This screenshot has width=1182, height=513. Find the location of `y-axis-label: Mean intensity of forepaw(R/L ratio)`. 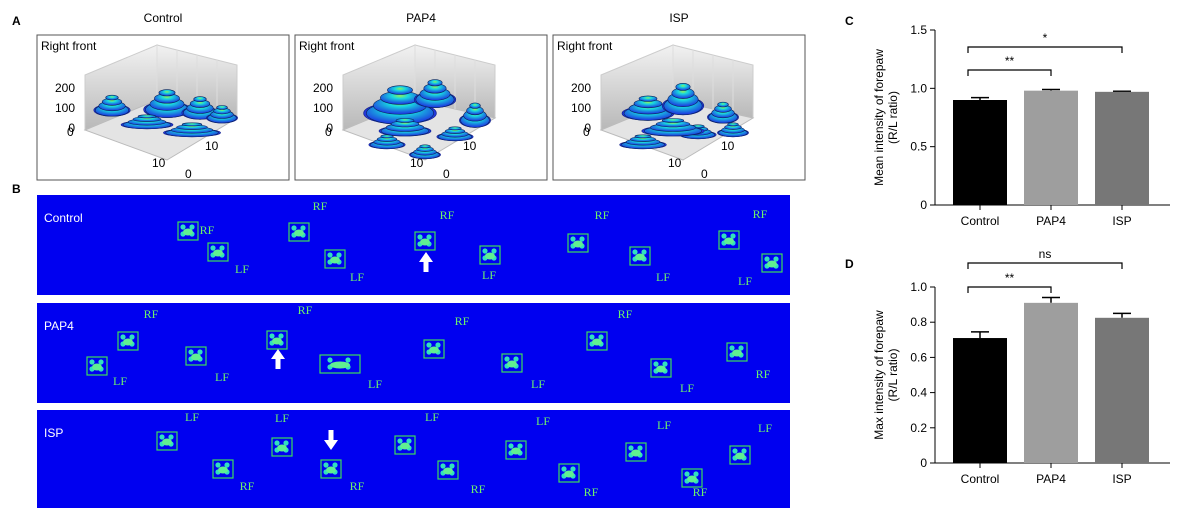

y-axis-label: Mean intensity of forepaw(R/L ratio) is located at coordinates (886, 117).